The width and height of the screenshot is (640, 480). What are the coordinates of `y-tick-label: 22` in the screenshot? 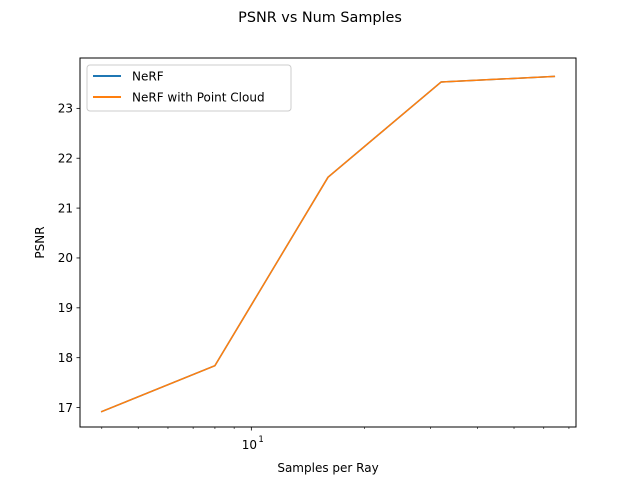 It's located at (65, 158).